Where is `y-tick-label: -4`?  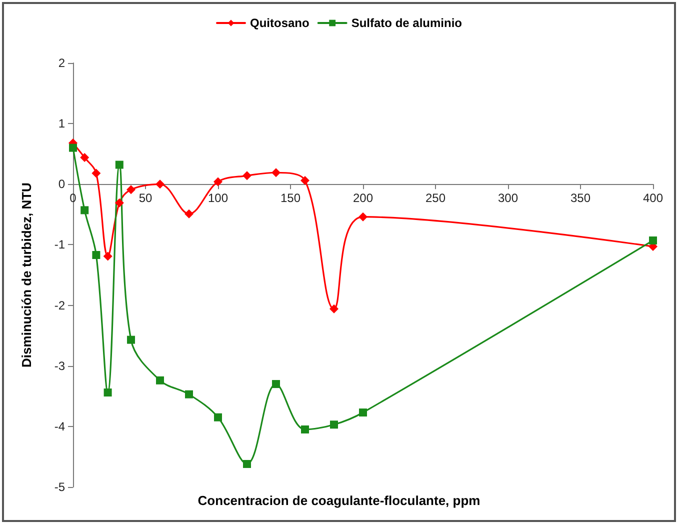
y-tick-label: -4 is located at coordinates (60, 426).